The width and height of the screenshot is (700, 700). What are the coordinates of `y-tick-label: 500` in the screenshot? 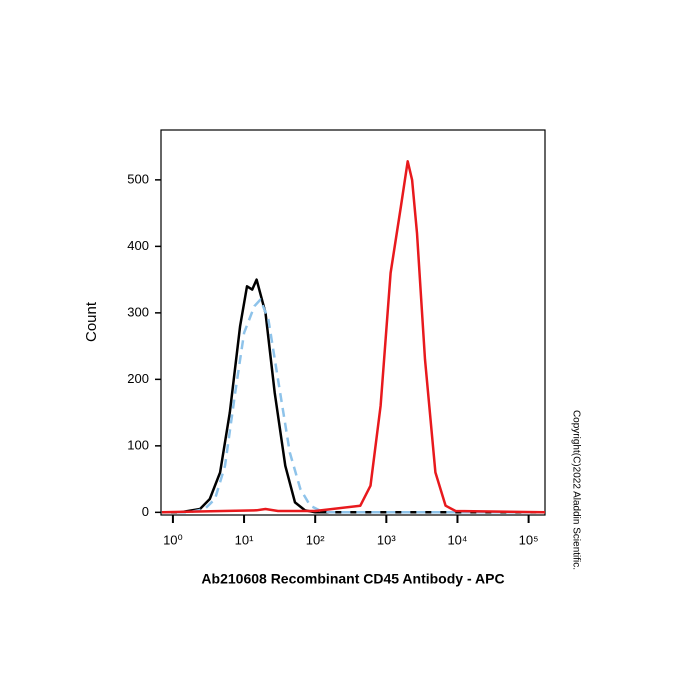 It's located at (138, 178).